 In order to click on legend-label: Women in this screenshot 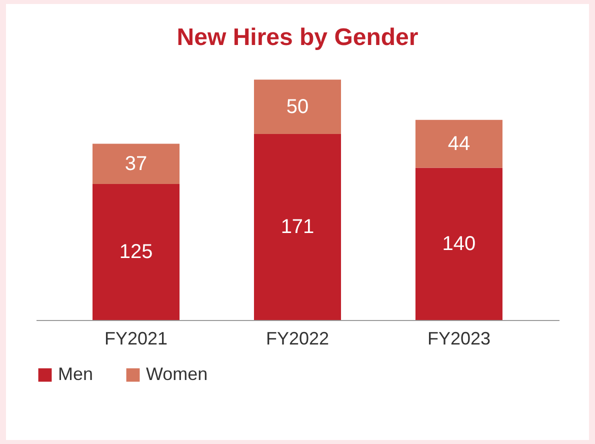, I will do `click(177, 374)`.